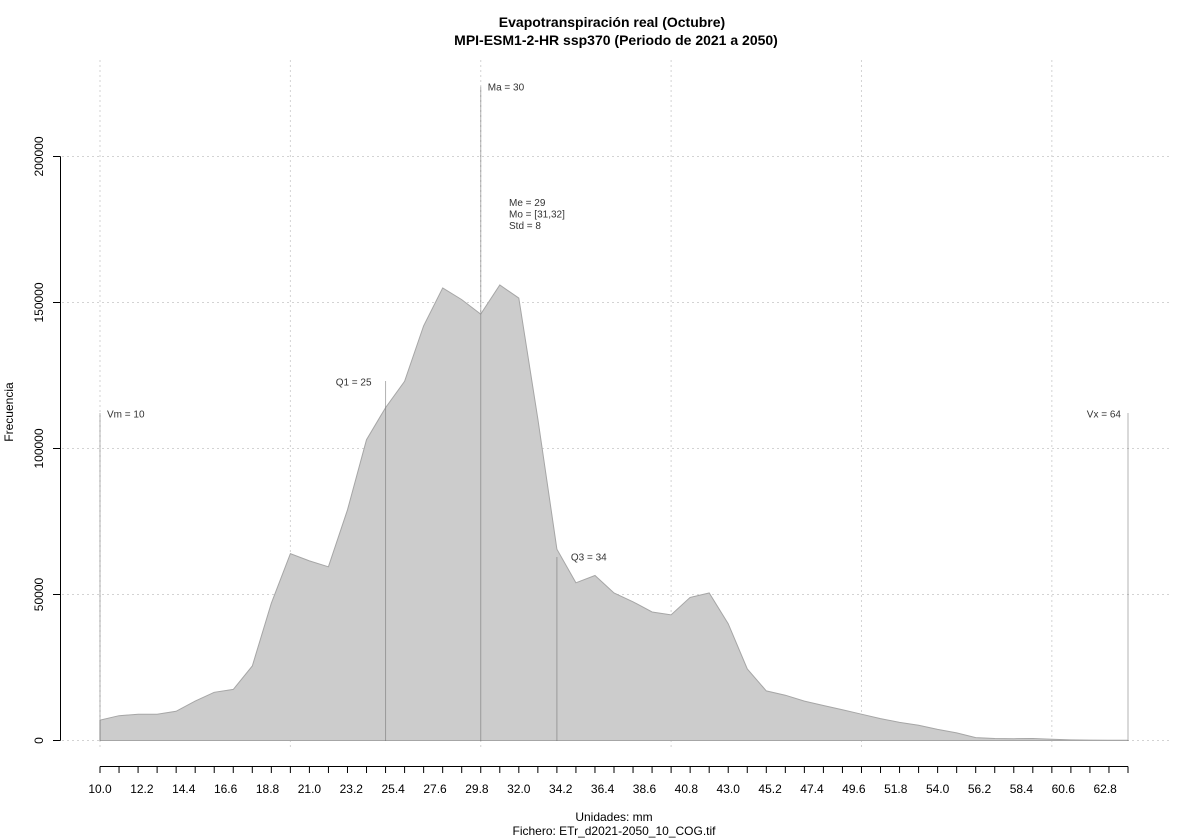 Image resolution: width=1200 pixels, height=840 pixels. Describe the element at coordinates (729, 789) in the screenshot. I see `x-tick-label: 43.0` at that location.